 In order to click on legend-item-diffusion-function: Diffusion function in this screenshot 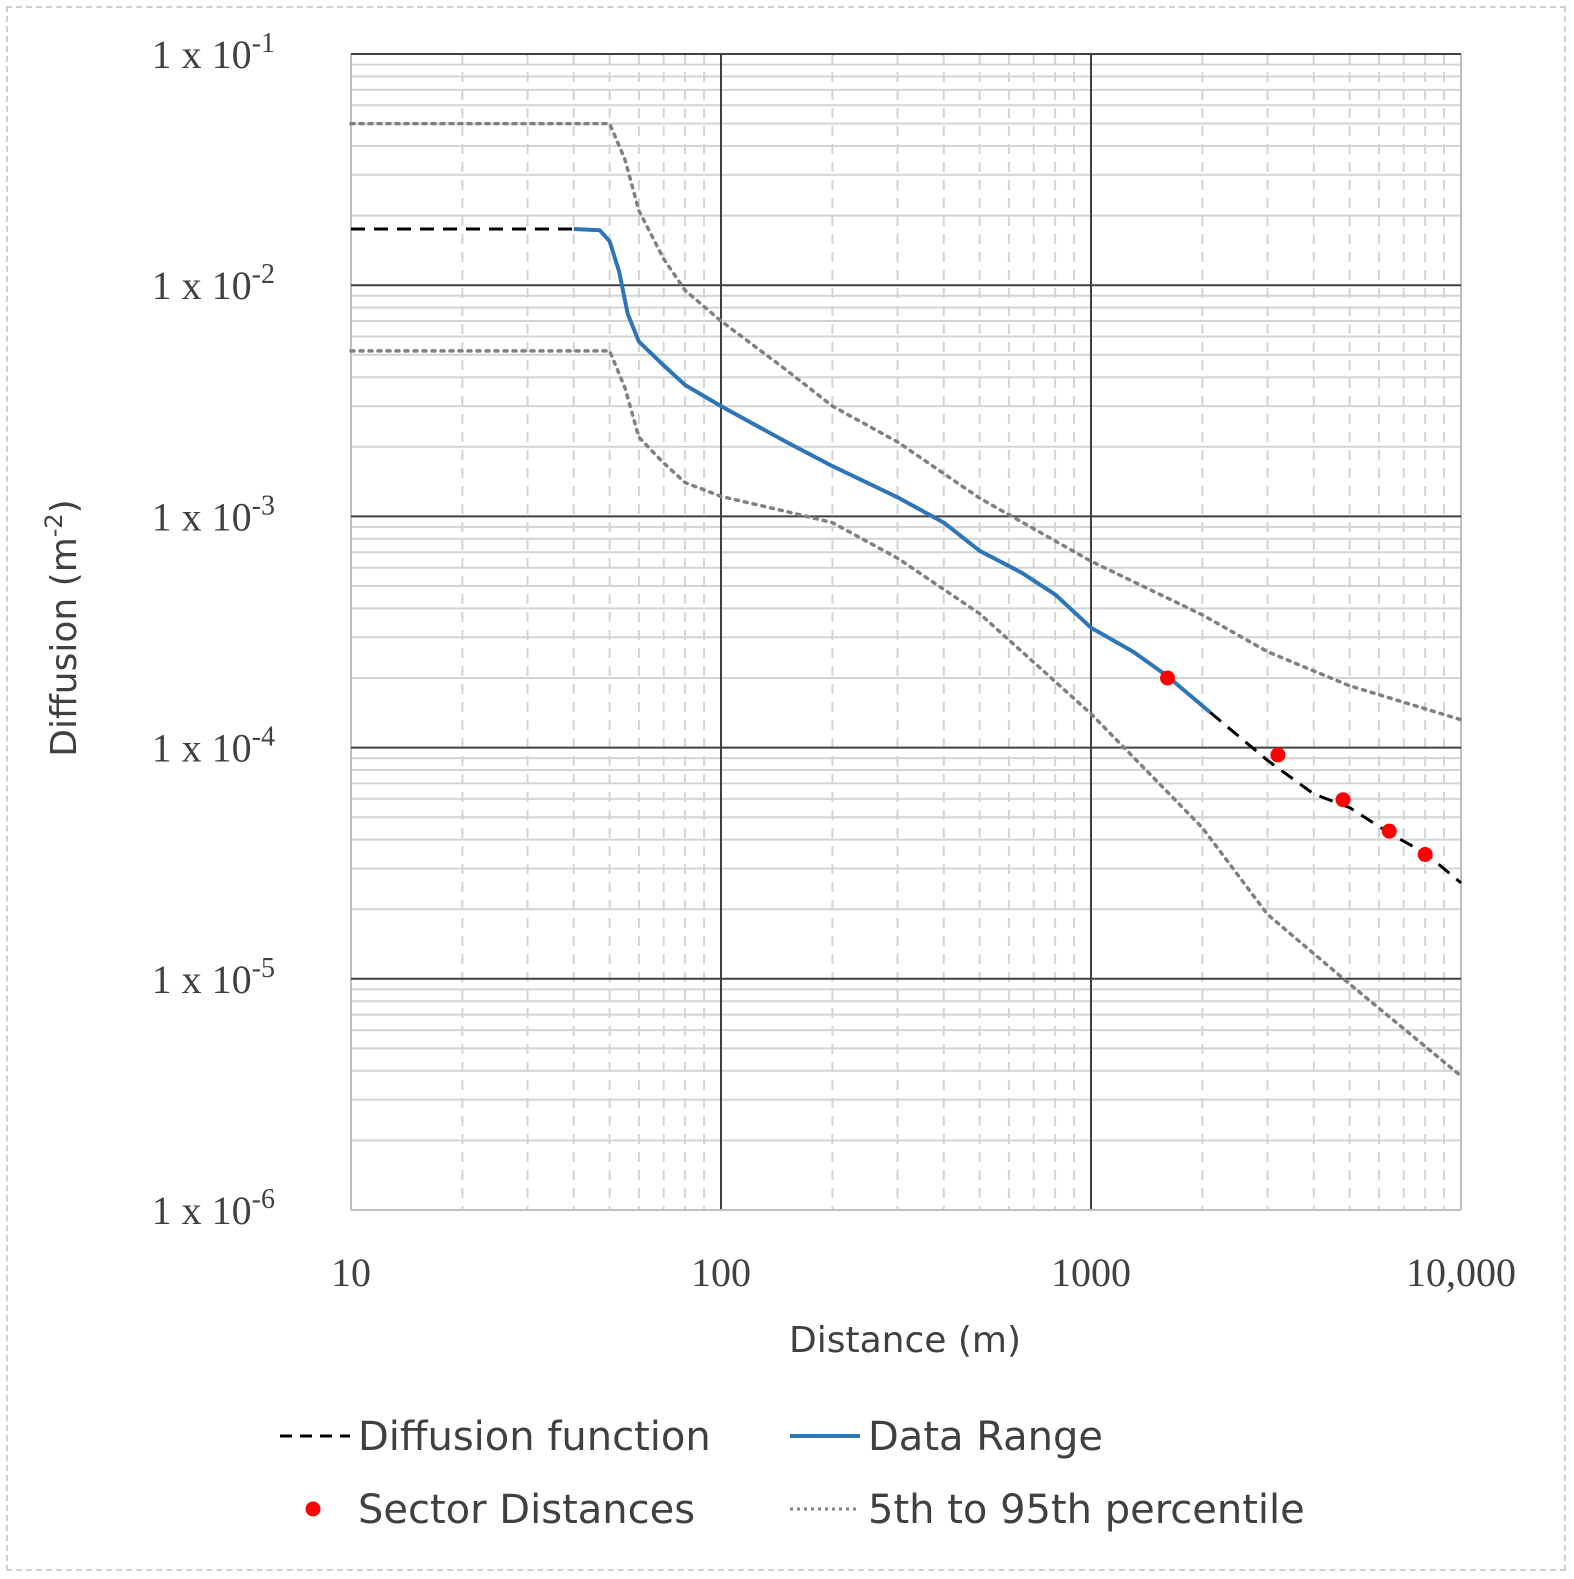, I will do `click(495, 1437)`.